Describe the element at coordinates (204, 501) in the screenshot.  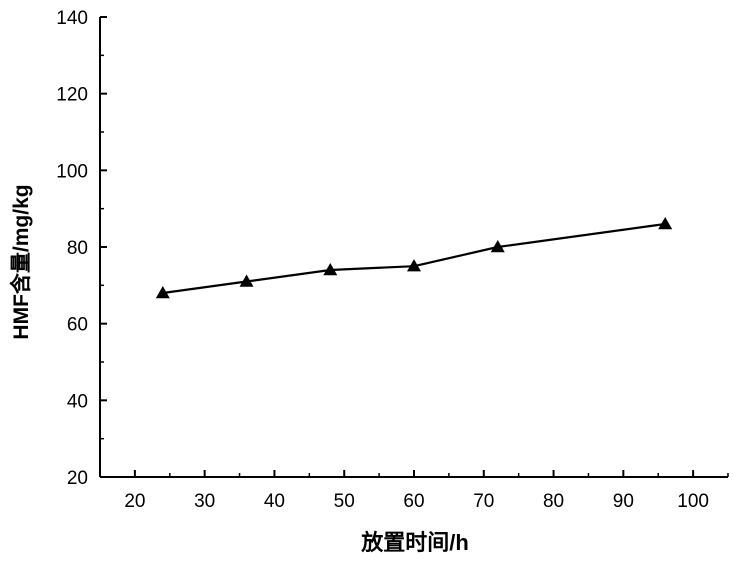
I see `x-tick-label: 30` at that location.